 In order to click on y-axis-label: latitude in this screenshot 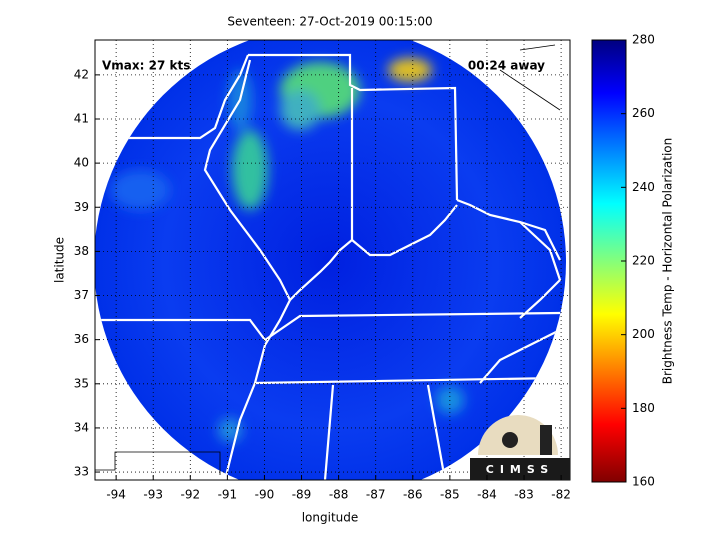, I will do `click(60, 260)`.